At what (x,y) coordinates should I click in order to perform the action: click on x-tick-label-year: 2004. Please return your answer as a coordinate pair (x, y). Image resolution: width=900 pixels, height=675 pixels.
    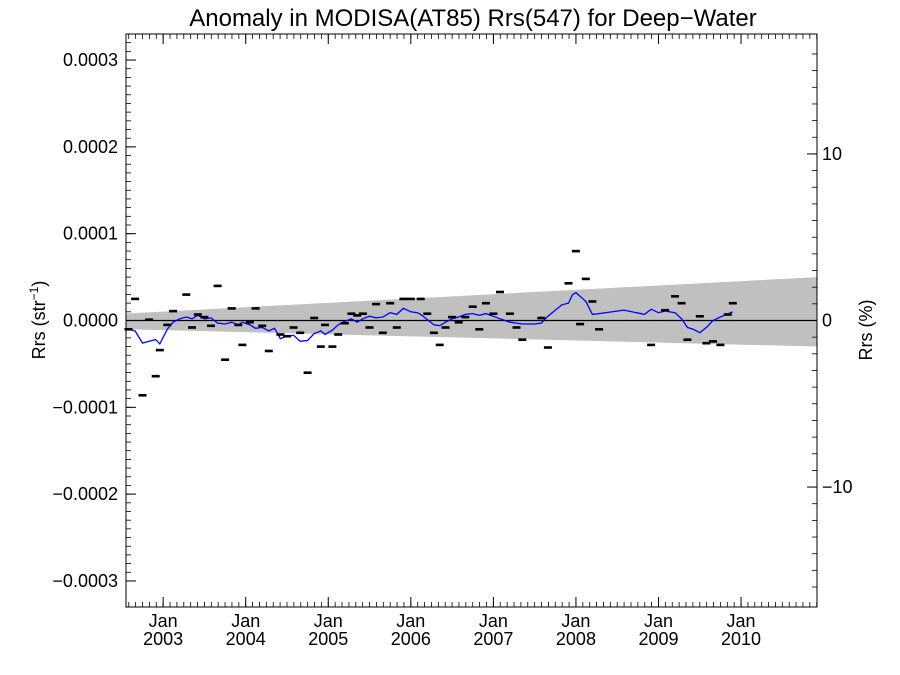
    Looking at the image, I should click on (246, 639).